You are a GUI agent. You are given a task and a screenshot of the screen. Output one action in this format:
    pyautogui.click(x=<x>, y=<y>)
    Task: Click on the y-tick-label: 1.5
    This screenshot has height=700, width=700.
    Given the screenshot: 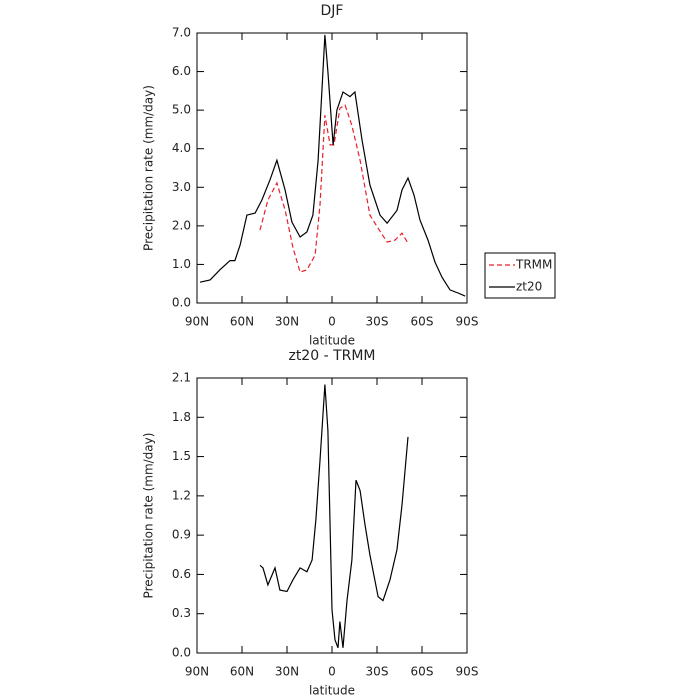 What is the action you would take?
    pyautogui.click(x=181, y=456)
    